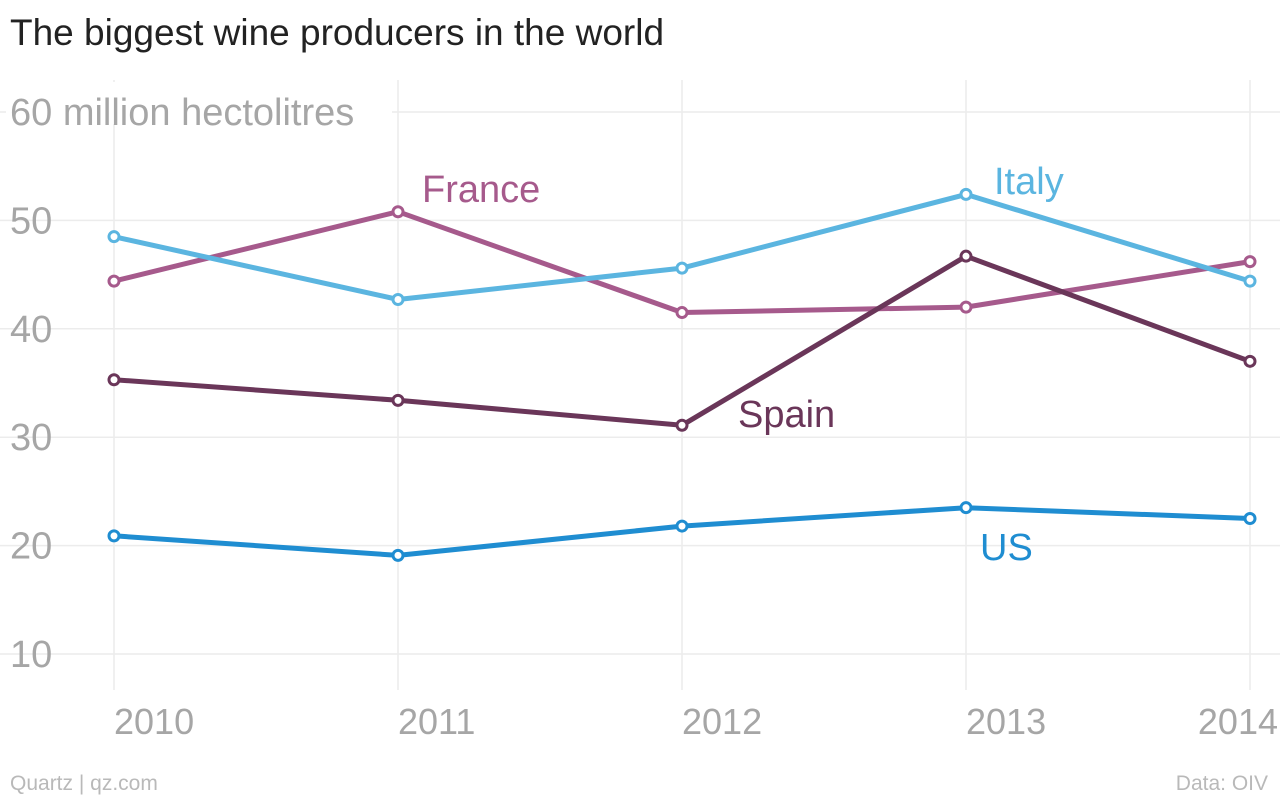 This screenshot has width=1280, height=800. What do you see at coordinates (1221, 783) in the screenshot?
I see `data-source: Data: OIV` at bounding box center [1221, 783].